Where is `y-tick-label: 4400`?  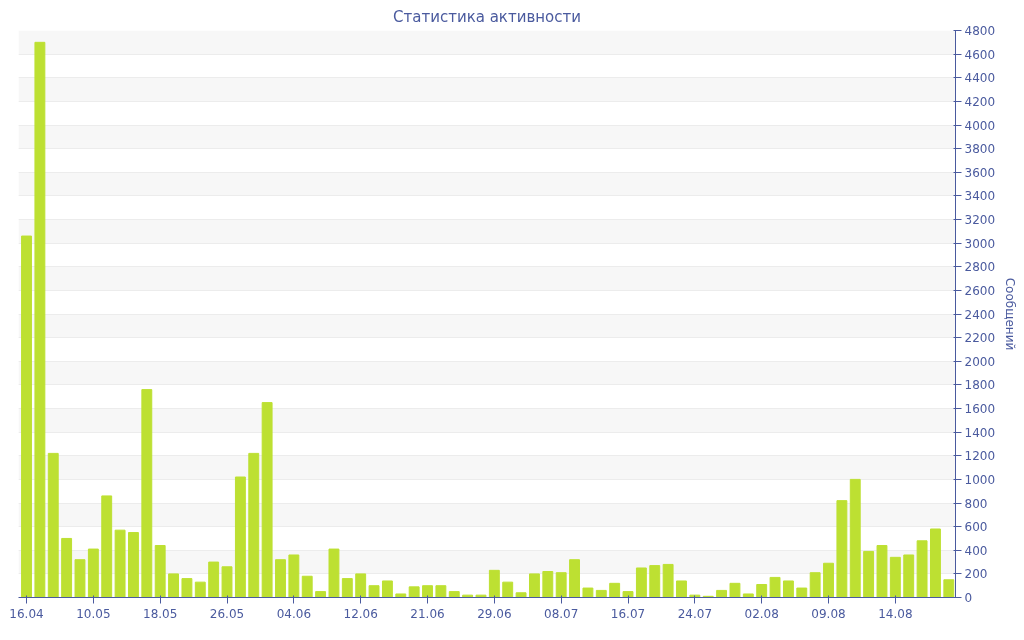 y-tick-label: 4400 is located at coordinates (980, 78).